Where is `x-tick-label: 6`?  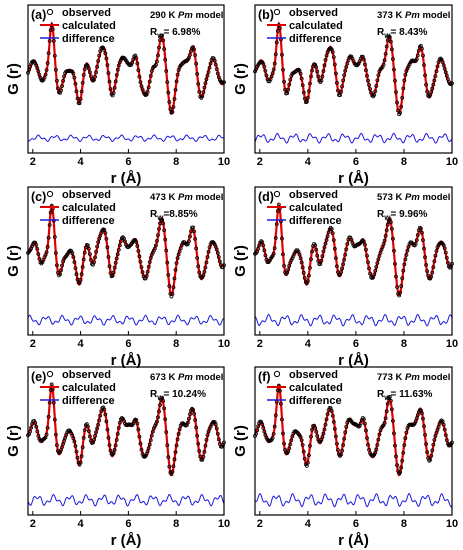 x-tick-label: 6 is located at coordinates (356, 344).